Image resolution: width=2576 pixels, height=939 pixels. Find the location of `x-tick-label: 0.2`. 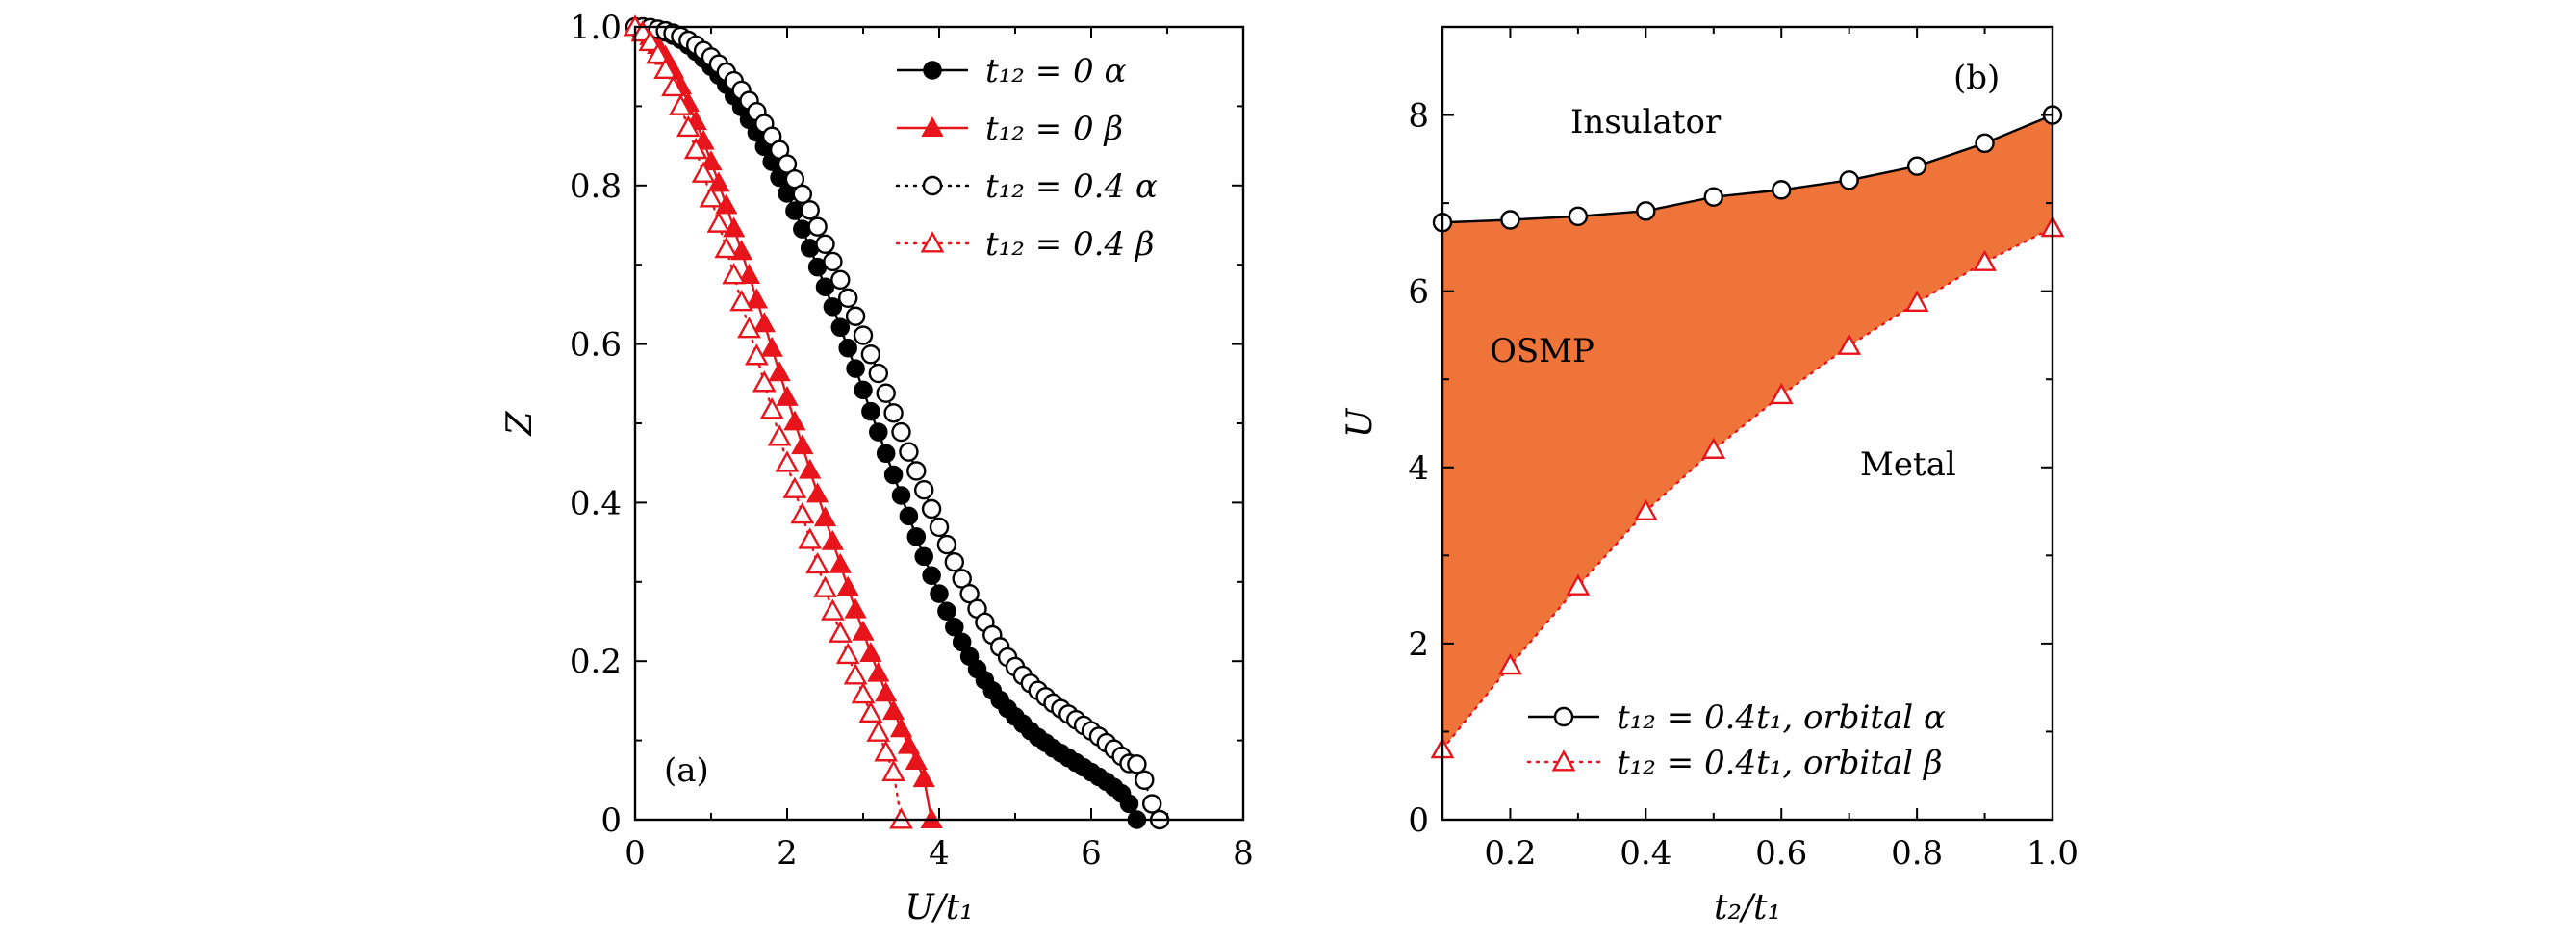

x-tick-label: 0.2 is located at coordinates (1510, 854).